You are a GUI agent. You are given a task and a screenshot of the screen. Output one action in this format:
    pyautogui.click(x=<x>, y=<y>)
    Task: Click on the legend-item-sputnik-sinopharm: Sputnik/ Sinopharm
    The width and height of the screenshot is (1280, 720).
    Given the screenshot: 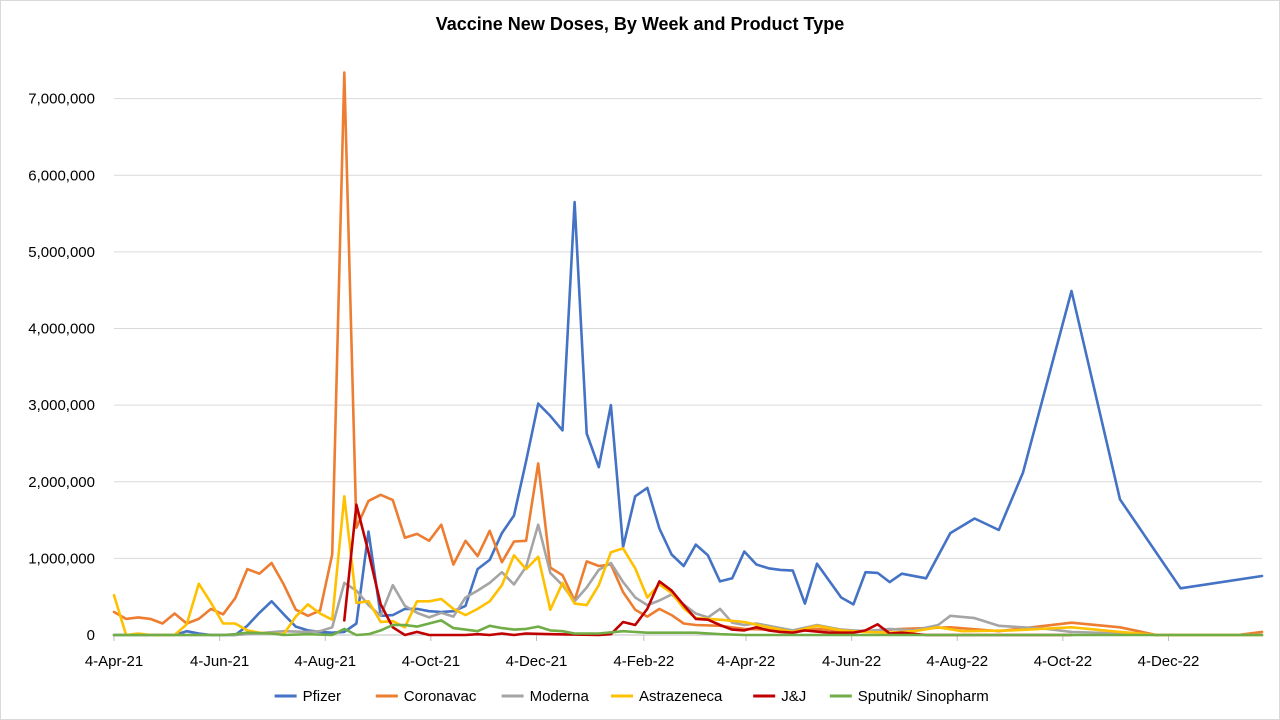 What is the action you would take?
    pyautogui.click(x=909, y=696)
    